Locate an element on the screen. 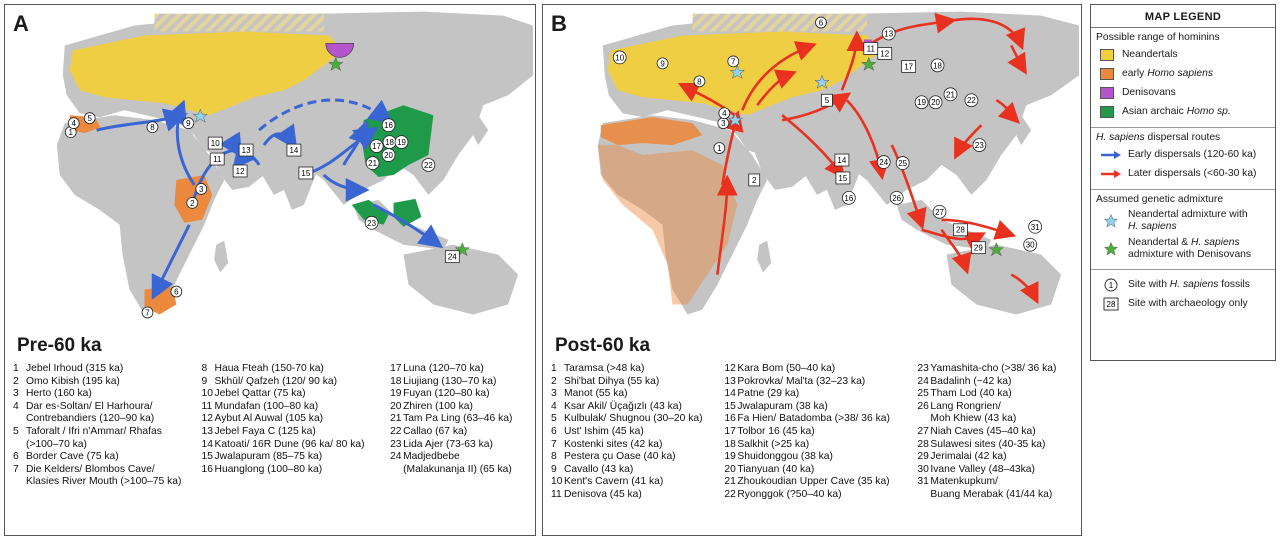 This screenshot has height=540, width=1280. site-marker-label: 26 is located at coordinates (896, 198).